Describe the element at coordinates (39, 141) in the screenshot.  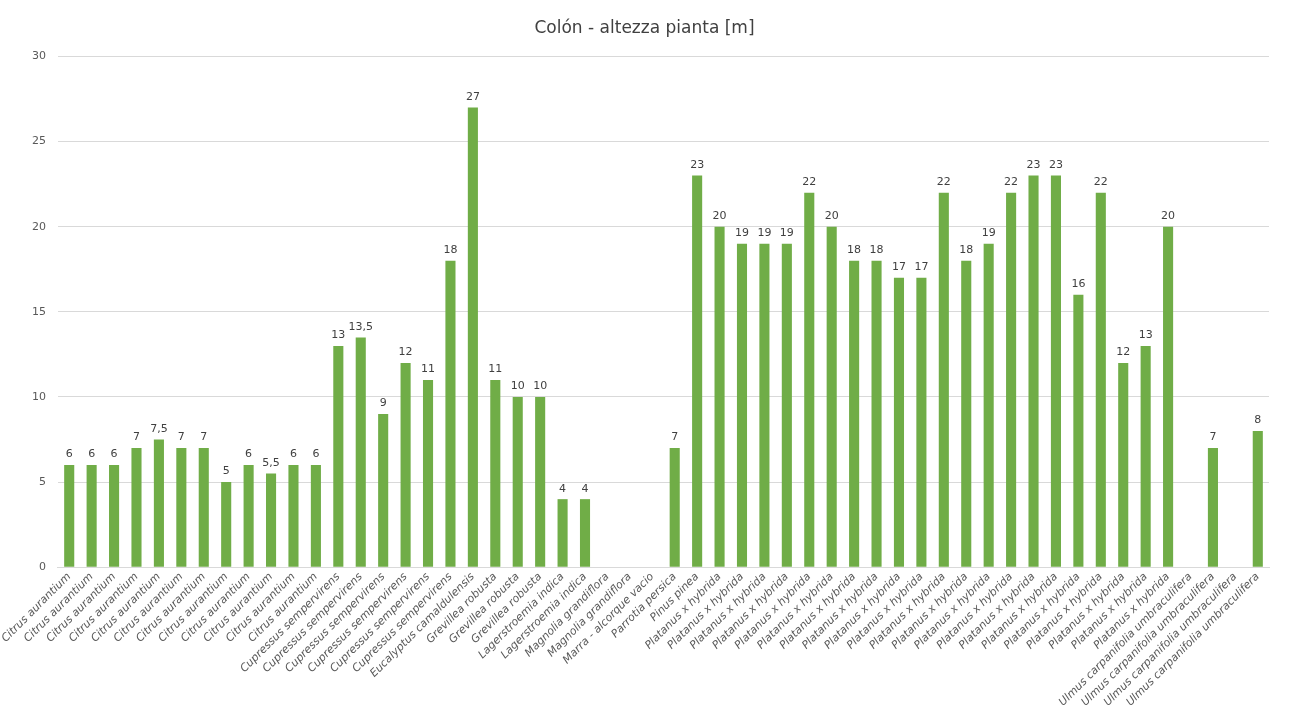
I see `y-tick-label: 25` at that location.